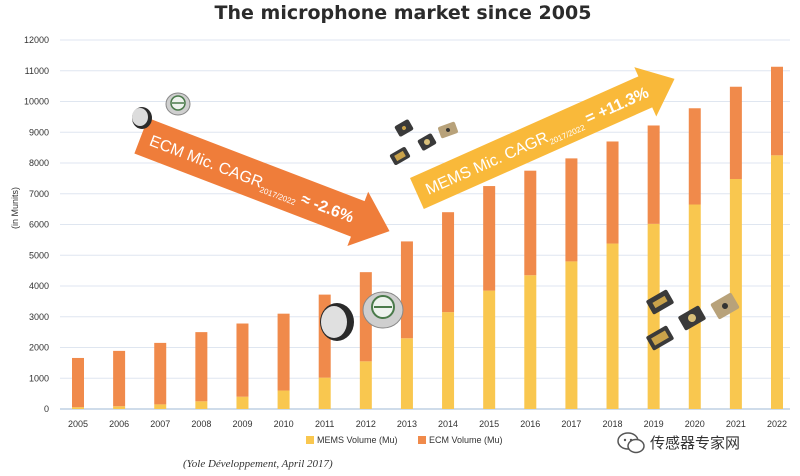 The image size is (800, 476). What do you see at coordinates (631, 443) in the screenshot?
I see `wechat-icon` at bounding box center [631, 443].